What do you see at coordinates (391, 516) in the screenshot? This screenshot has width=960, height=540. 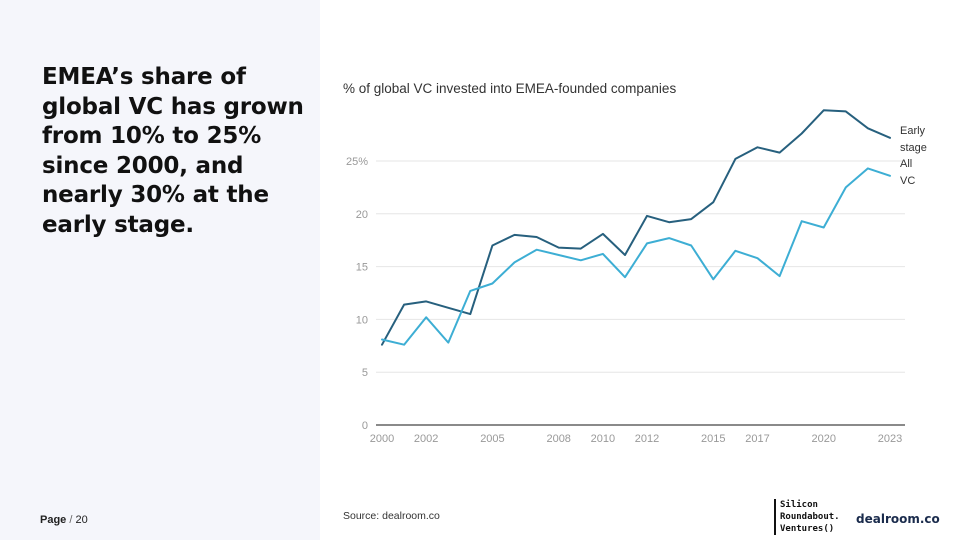 I see `source-note: Source: dealroom.co` at bounding box center [391, 516].